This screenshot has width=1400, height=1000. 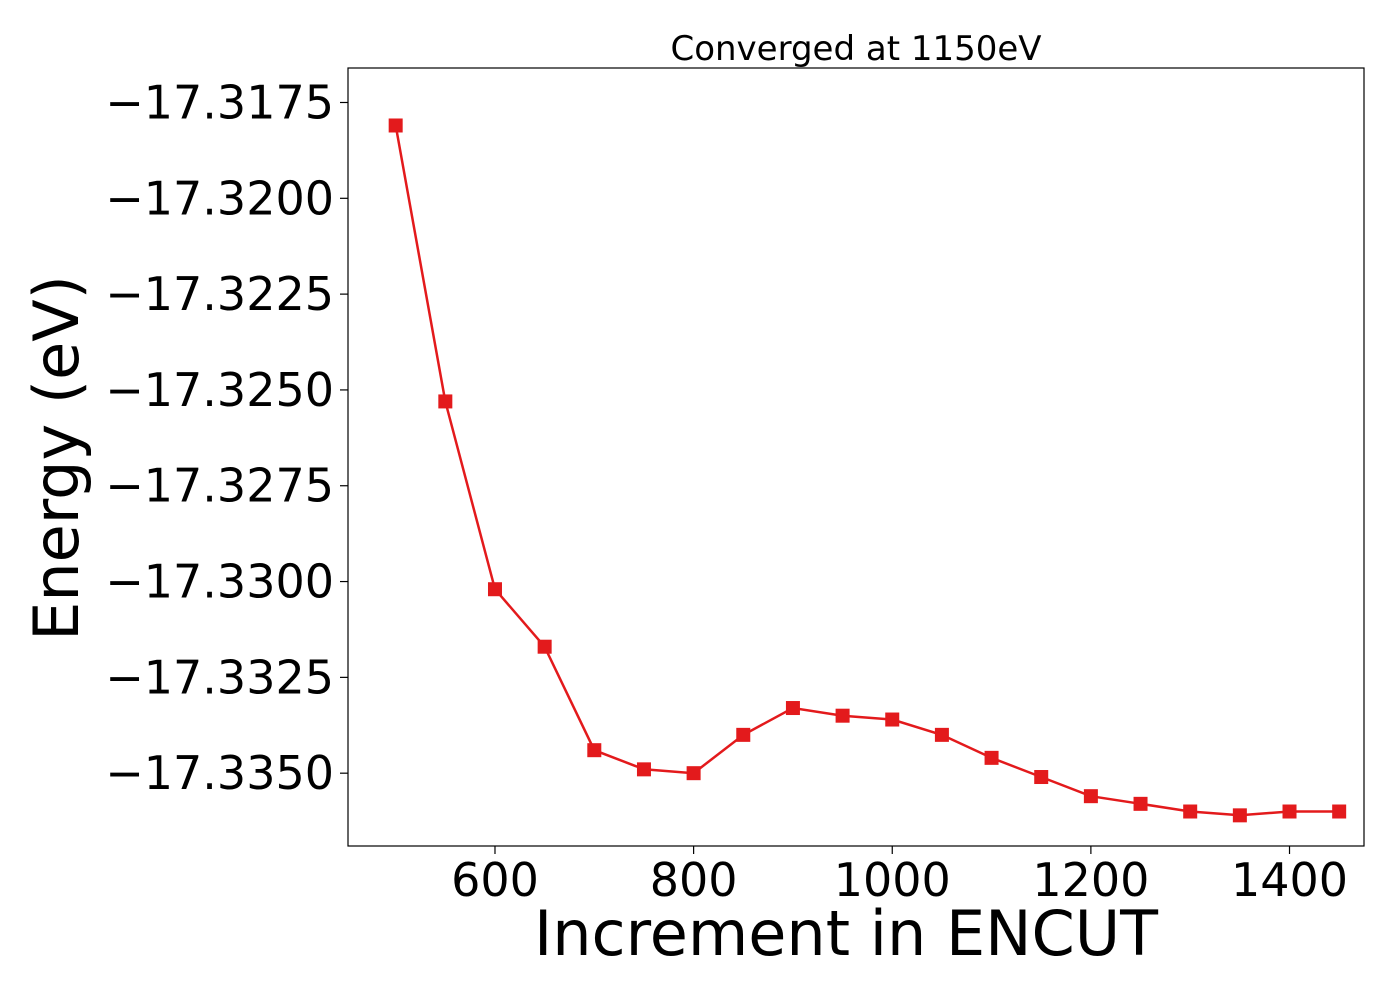 I want to click on x-axis-title: Increment in ENCUT, so click(x=846, y=933).